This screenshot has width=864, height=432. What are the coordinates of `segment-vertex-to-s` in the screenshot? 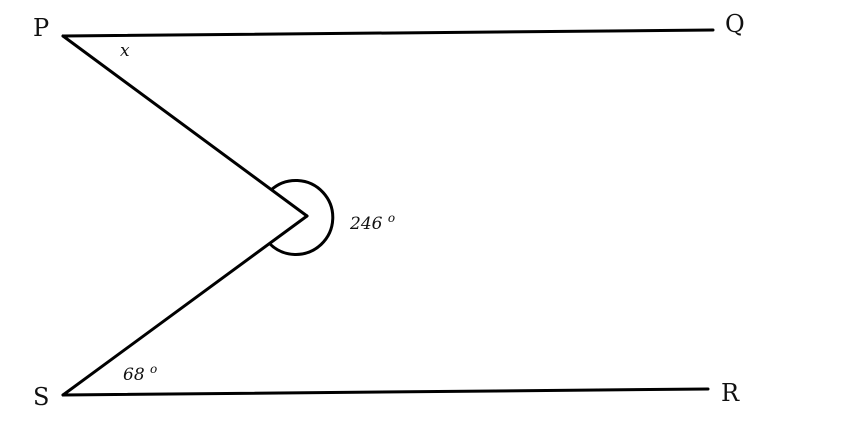 It's located at (185, 305).